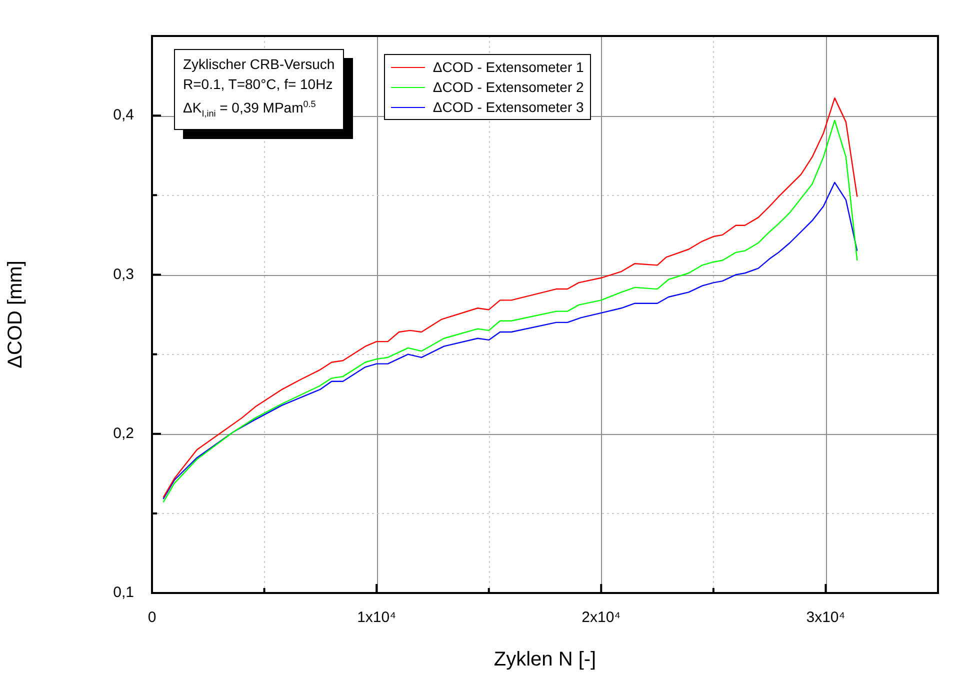 This screenshot has height=676, width=972. I want to click on y-tick-label: 0,1, so click(123, 593).